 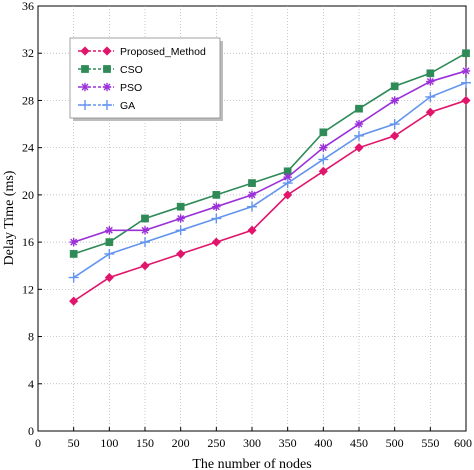 What do you see at coordinates (145, 443) in the screenshot?
I see `x-tick-label: 150` at bounding box center [145, 443].